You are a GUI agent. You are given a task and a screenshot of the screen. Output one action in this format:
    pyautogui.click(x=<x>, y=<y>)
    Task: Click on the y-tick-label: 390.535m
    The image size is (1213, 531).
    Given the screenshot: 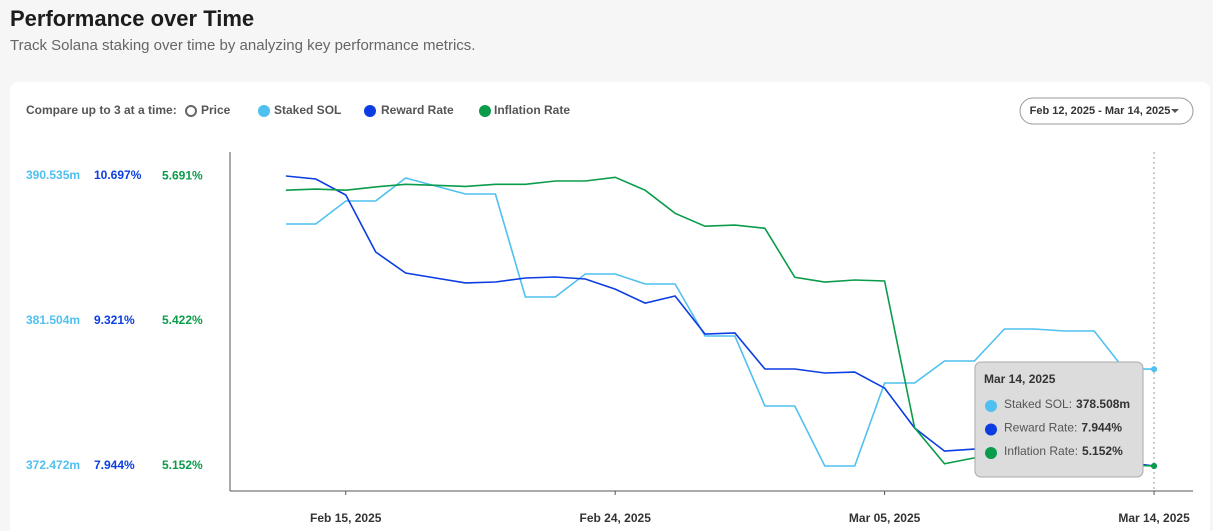 What is the action you would take?
    pyautogui.click(x=53, y=175)
    